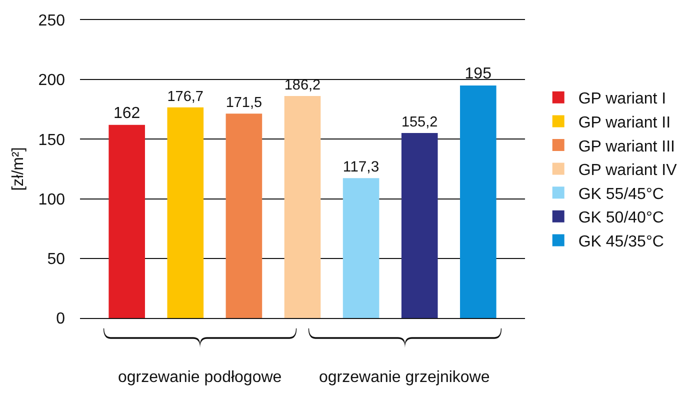  Describe the element at coordinates (52, 81) in the screenshot. I see `y-tick-label: 200` at that location.